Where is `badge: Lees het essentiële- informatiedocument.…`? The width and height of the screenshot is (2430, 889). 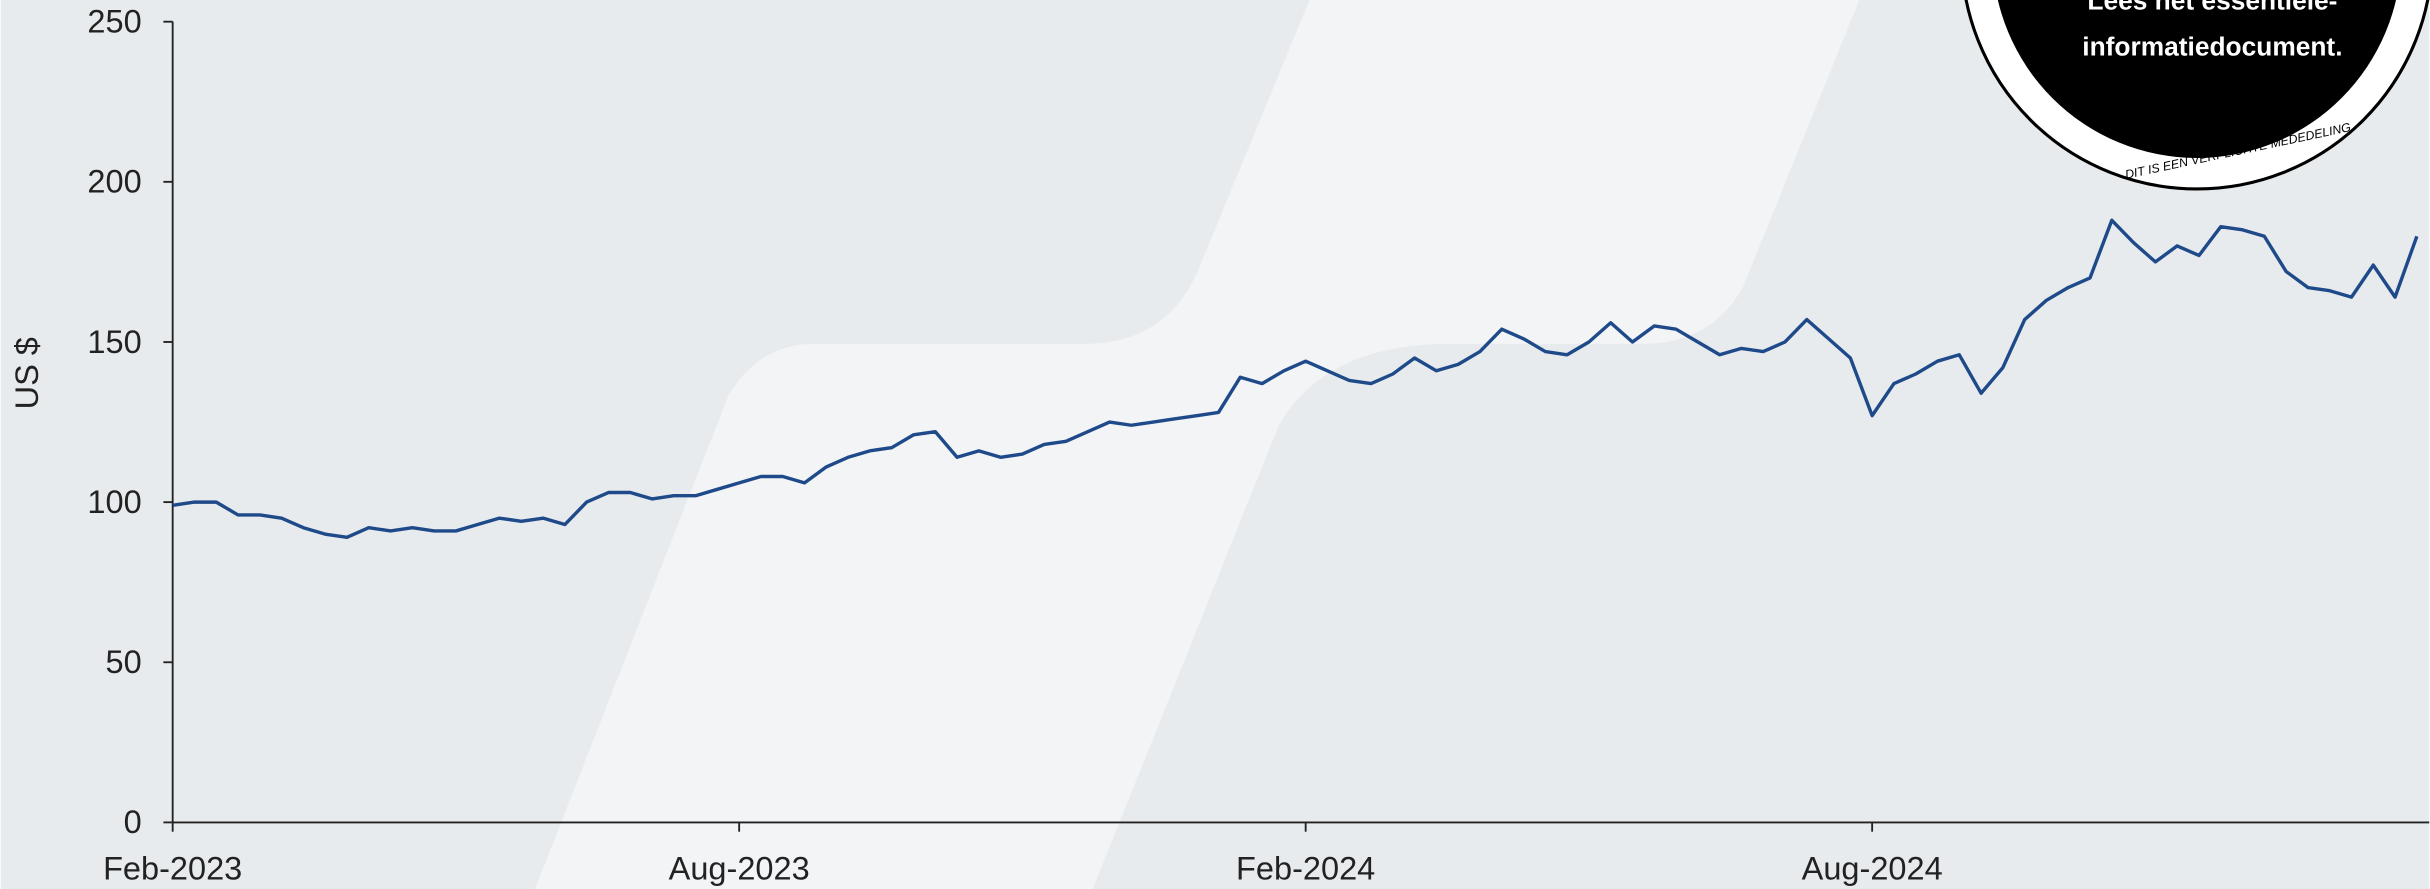 badge: Lees het essentiële- informatiedocument.… is located at coordinates (2197, 95).